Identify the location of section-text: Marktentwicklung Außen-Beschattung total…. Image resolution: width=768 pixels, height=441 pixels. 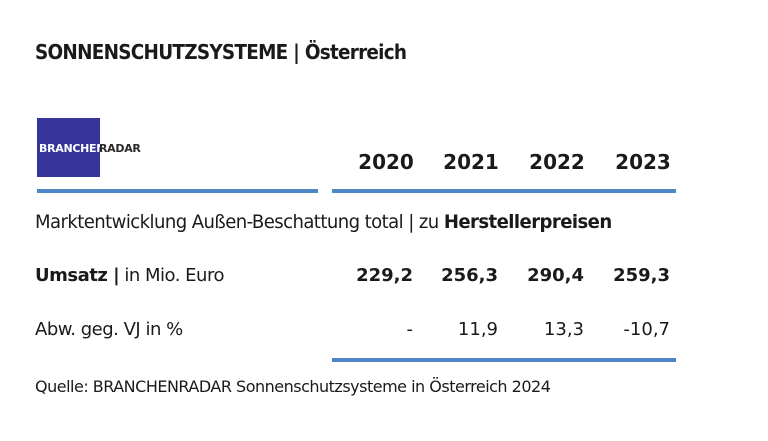
(239, 222).